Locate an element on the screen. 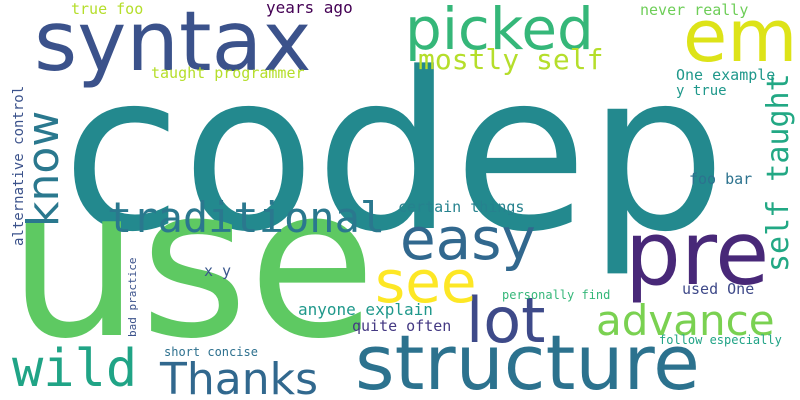 The height and width of the screenshot is (400, 800). word-x-y: x y is located at coordinates (218, 271).